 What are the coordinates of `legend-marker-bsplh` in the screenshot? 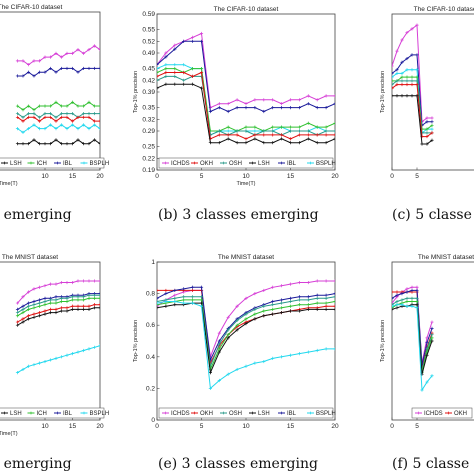 It's located at (310, 163).